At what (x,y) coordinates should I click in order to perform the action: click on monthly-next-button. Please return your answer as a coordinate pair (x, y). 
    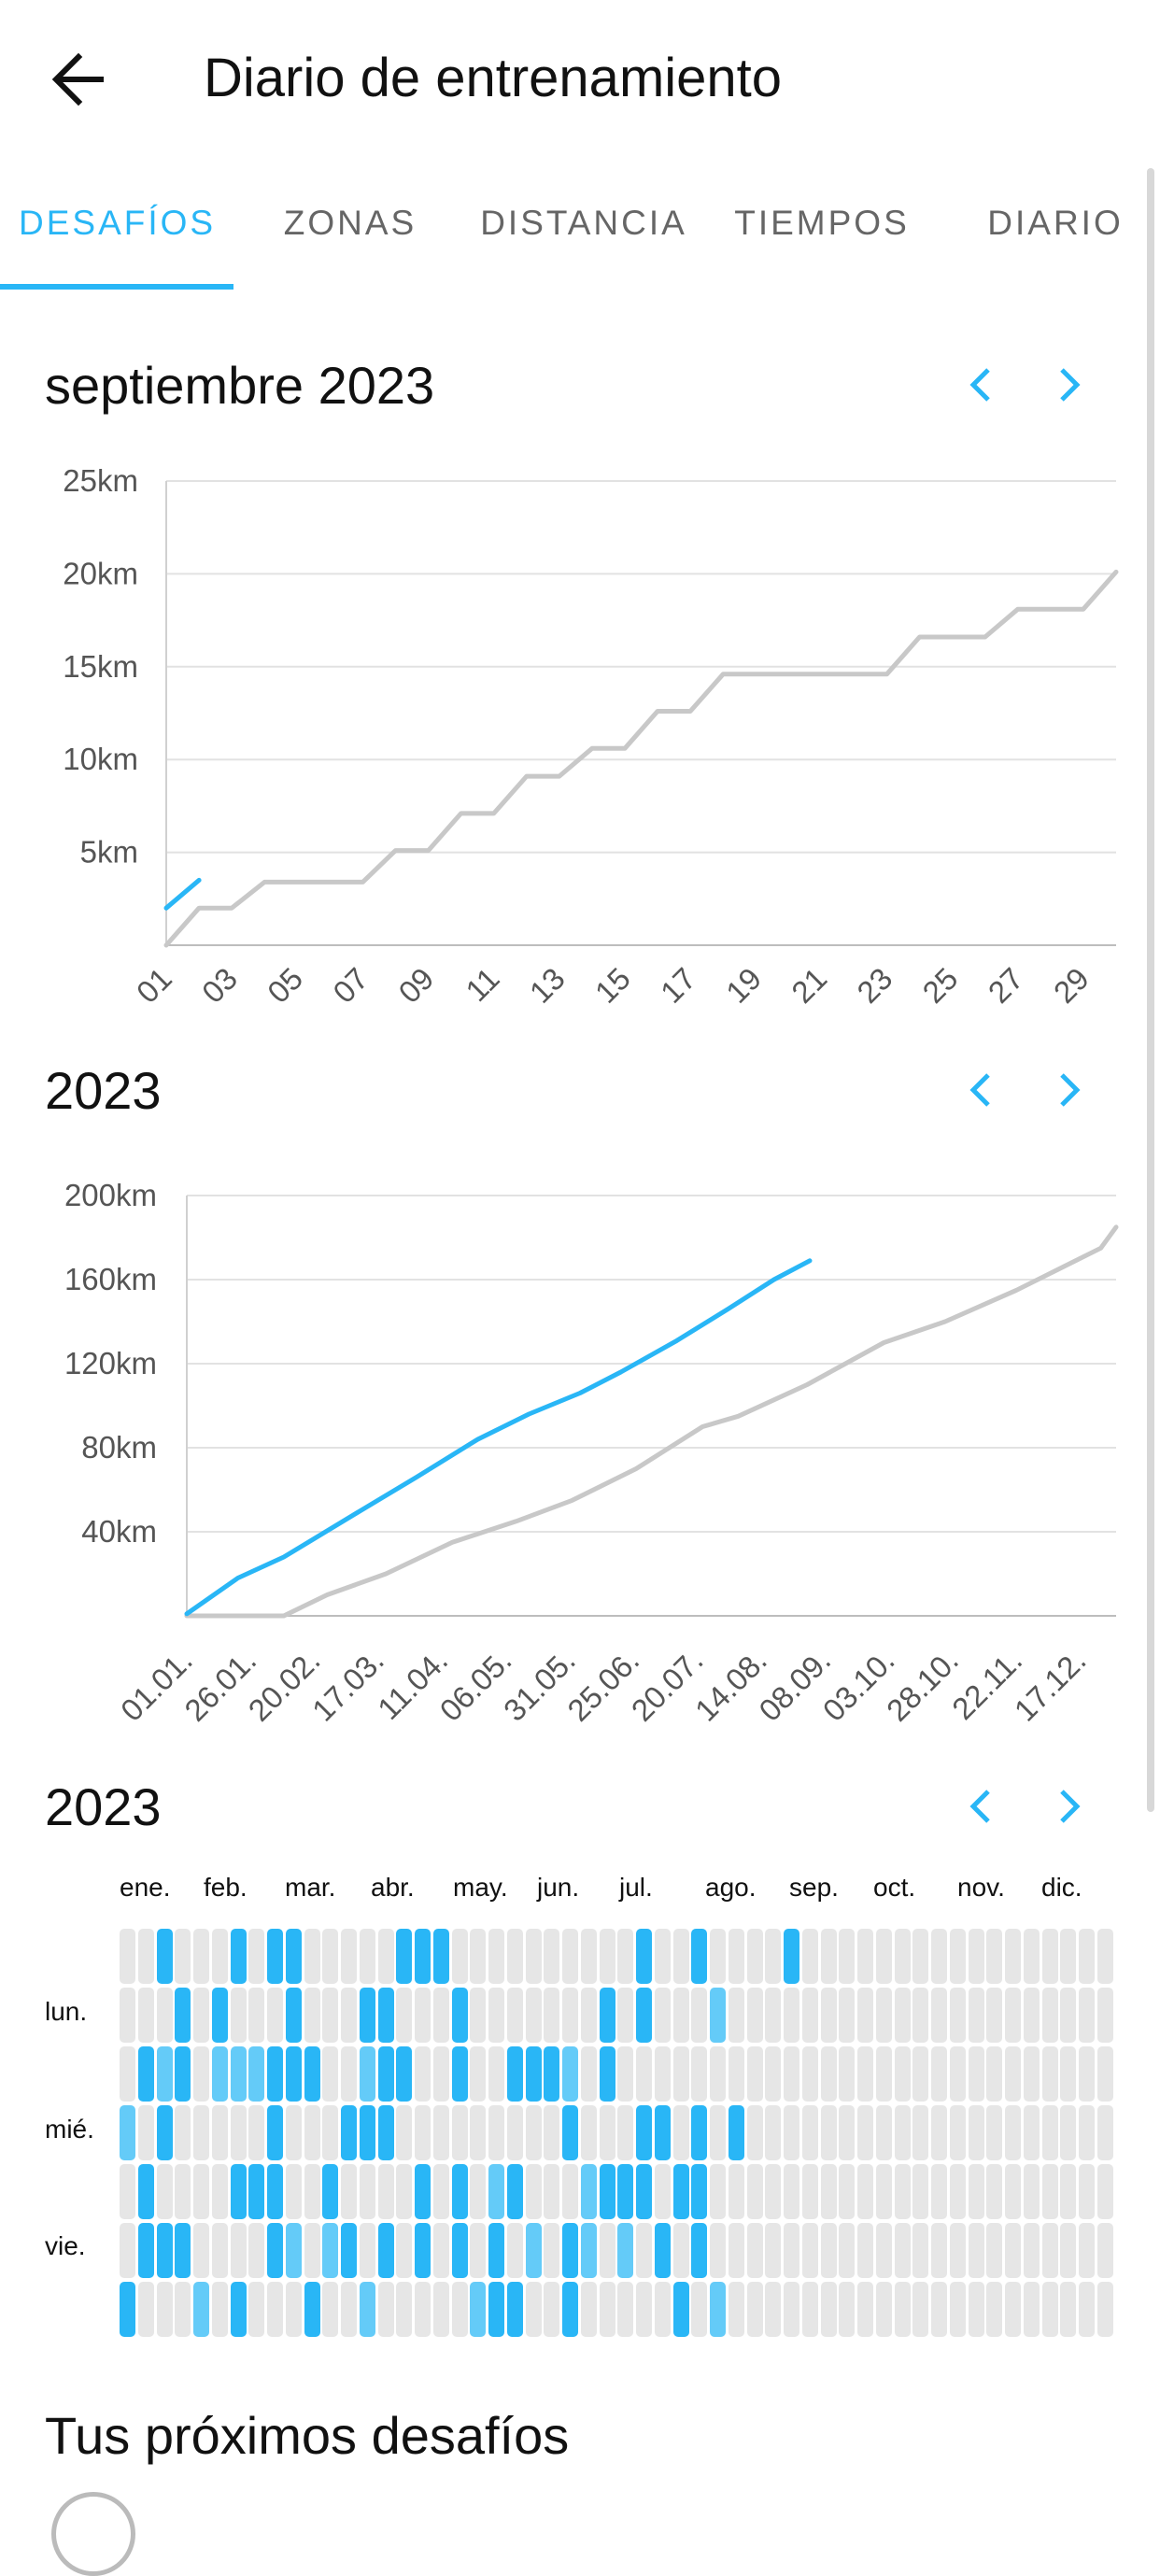
    Looking at the image, I should click on (1069, 385).